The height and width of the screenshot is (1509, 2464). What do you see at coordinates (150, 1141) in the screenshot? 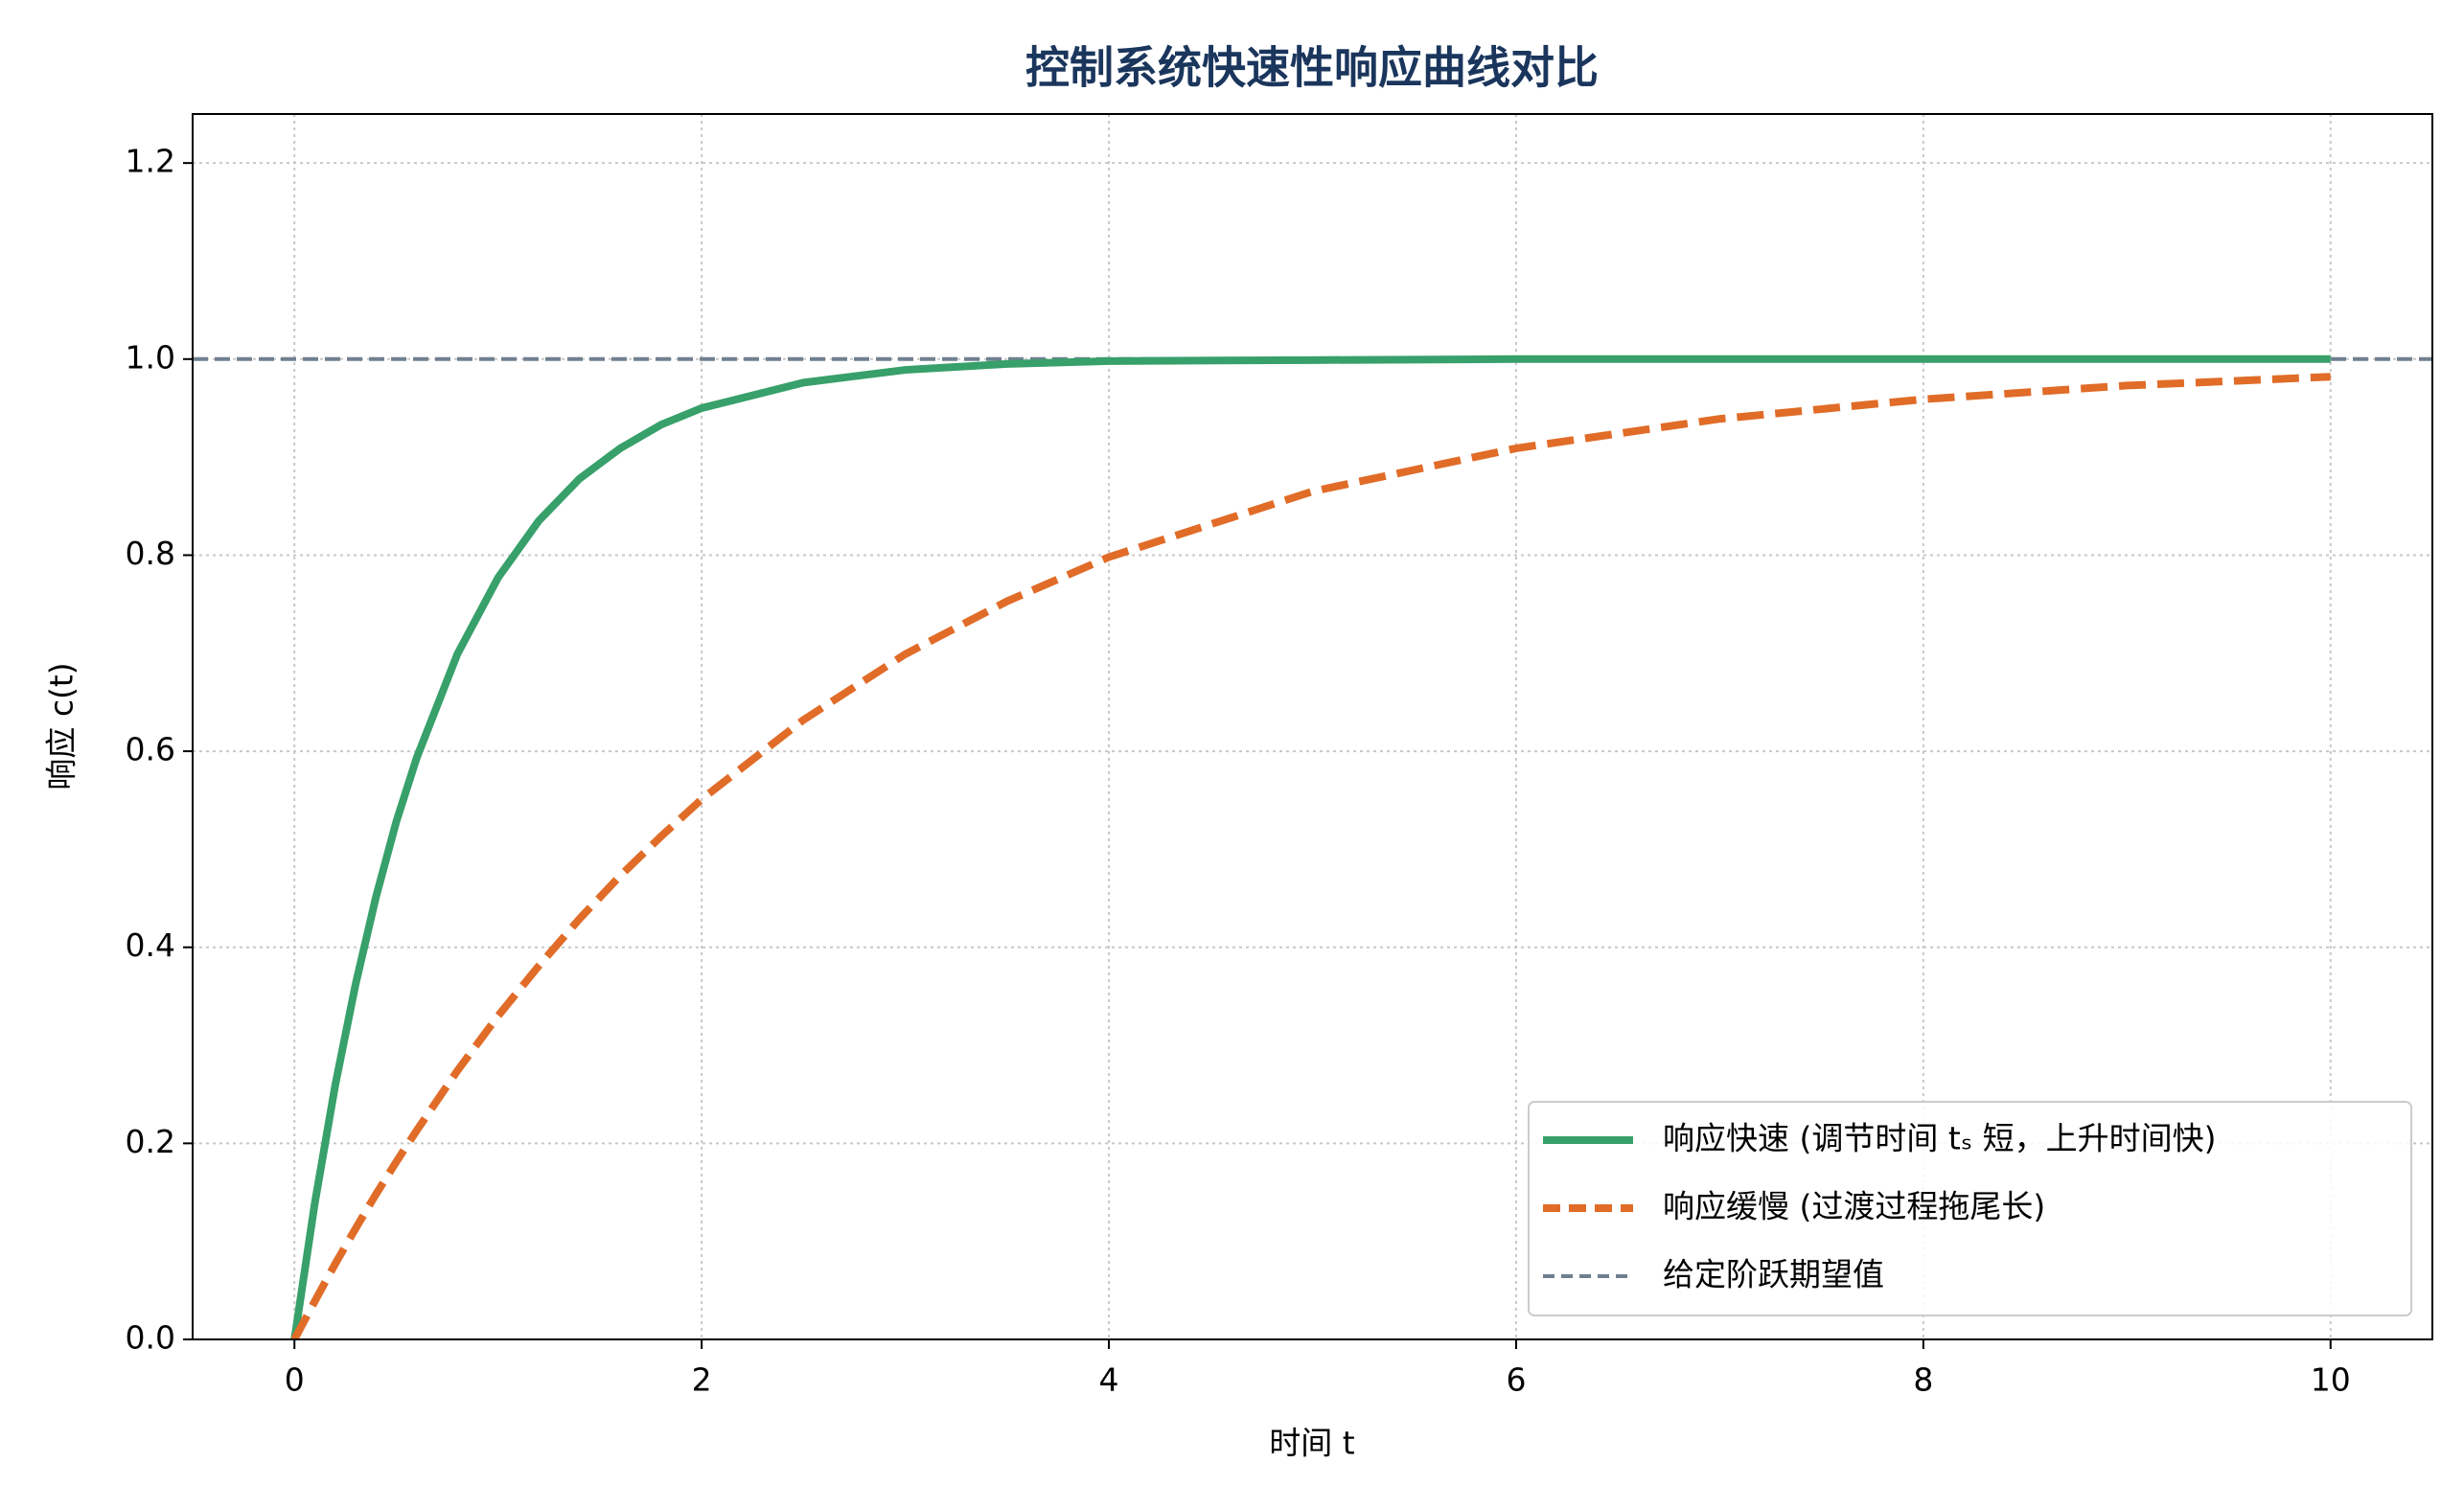
I see `y-tick-label: 0.2` at bounding box center [150, 1141].